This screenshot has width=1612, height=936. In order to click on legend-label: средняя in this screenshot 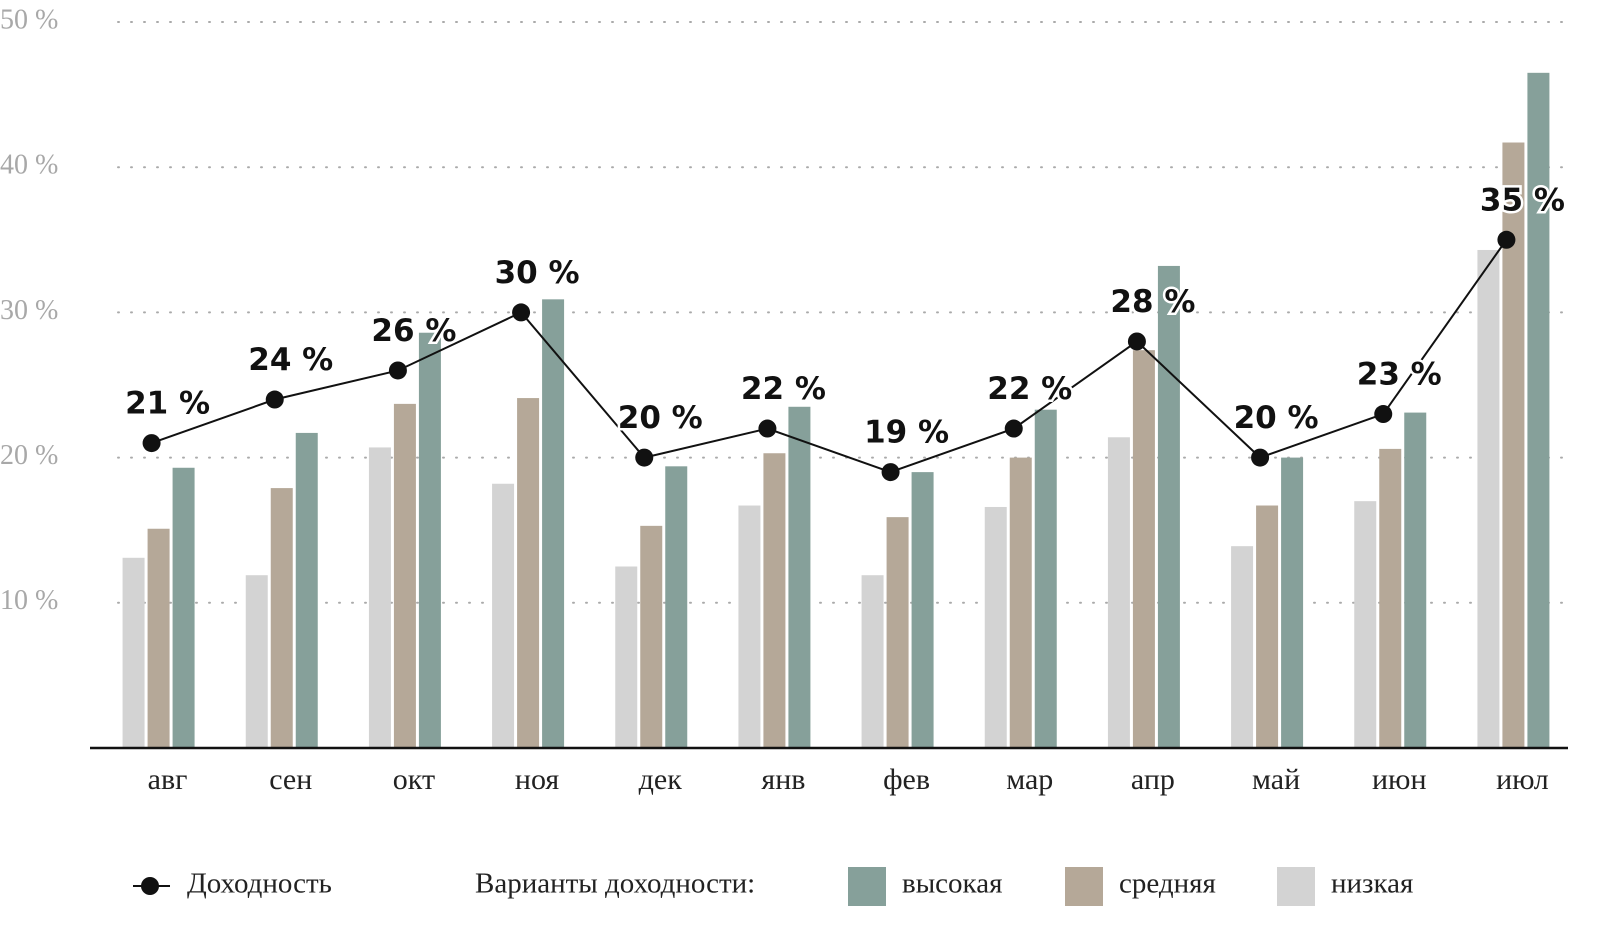, I will do `click(1167, 884)`.